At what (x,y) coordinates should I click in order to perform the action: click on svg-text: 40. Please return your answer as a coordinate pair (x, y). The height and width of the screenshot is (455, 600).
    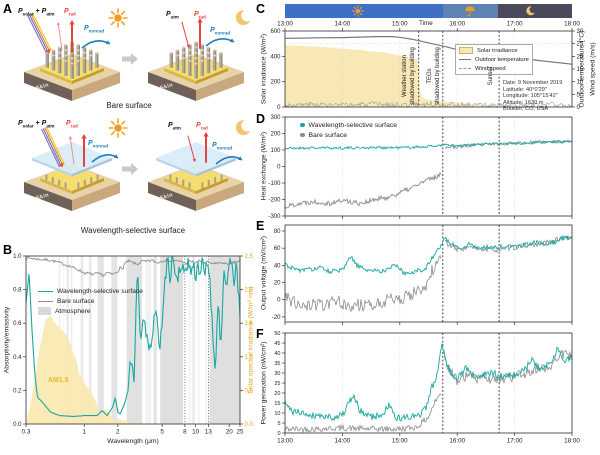
    Looking at the image, I should click on (277, 354).